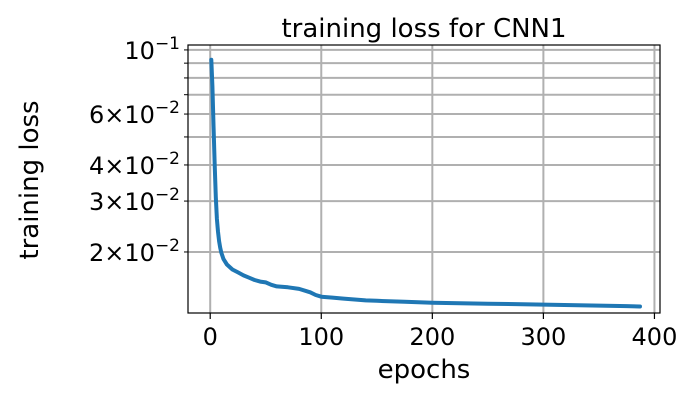 The image size is (700, 400). Describe the element at coordinates (152, 49) in the screenshot. I see `y-tick-label: 10−1` at that location.